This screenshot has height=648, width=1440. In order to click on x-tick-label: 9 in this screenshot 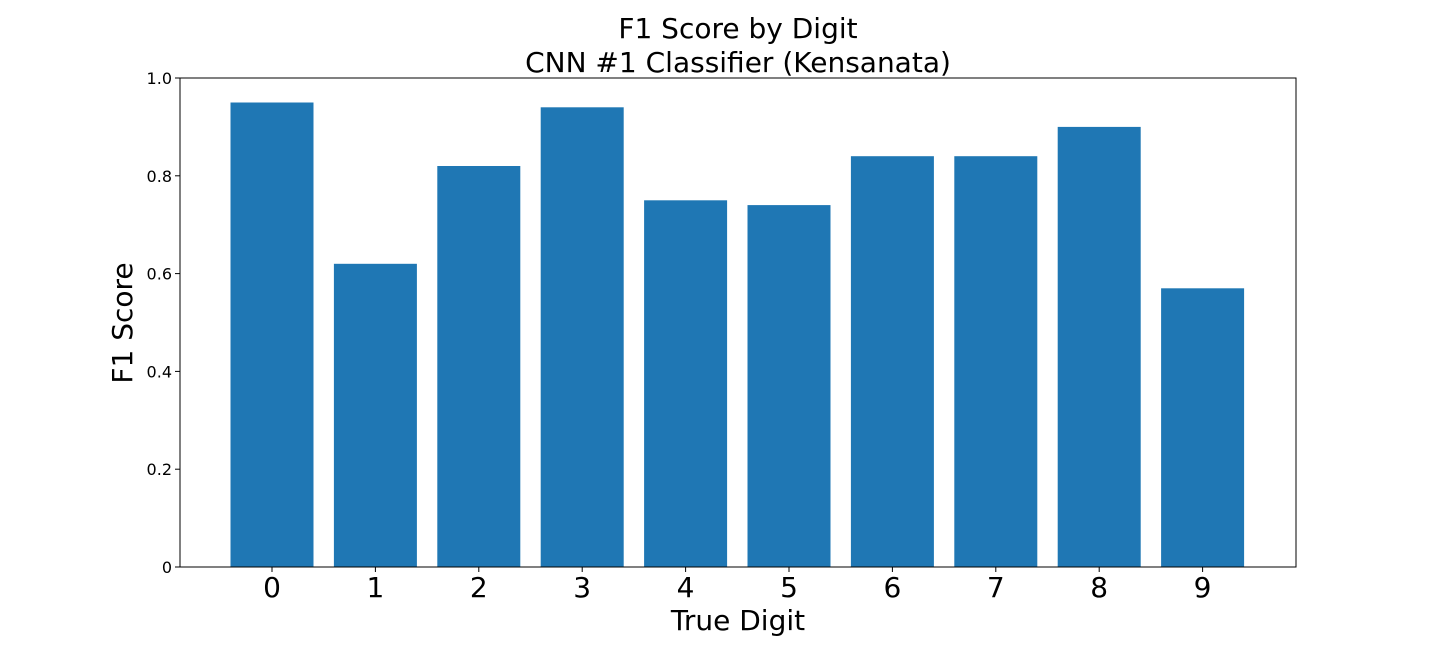, I will do `click(1203, 587)`.